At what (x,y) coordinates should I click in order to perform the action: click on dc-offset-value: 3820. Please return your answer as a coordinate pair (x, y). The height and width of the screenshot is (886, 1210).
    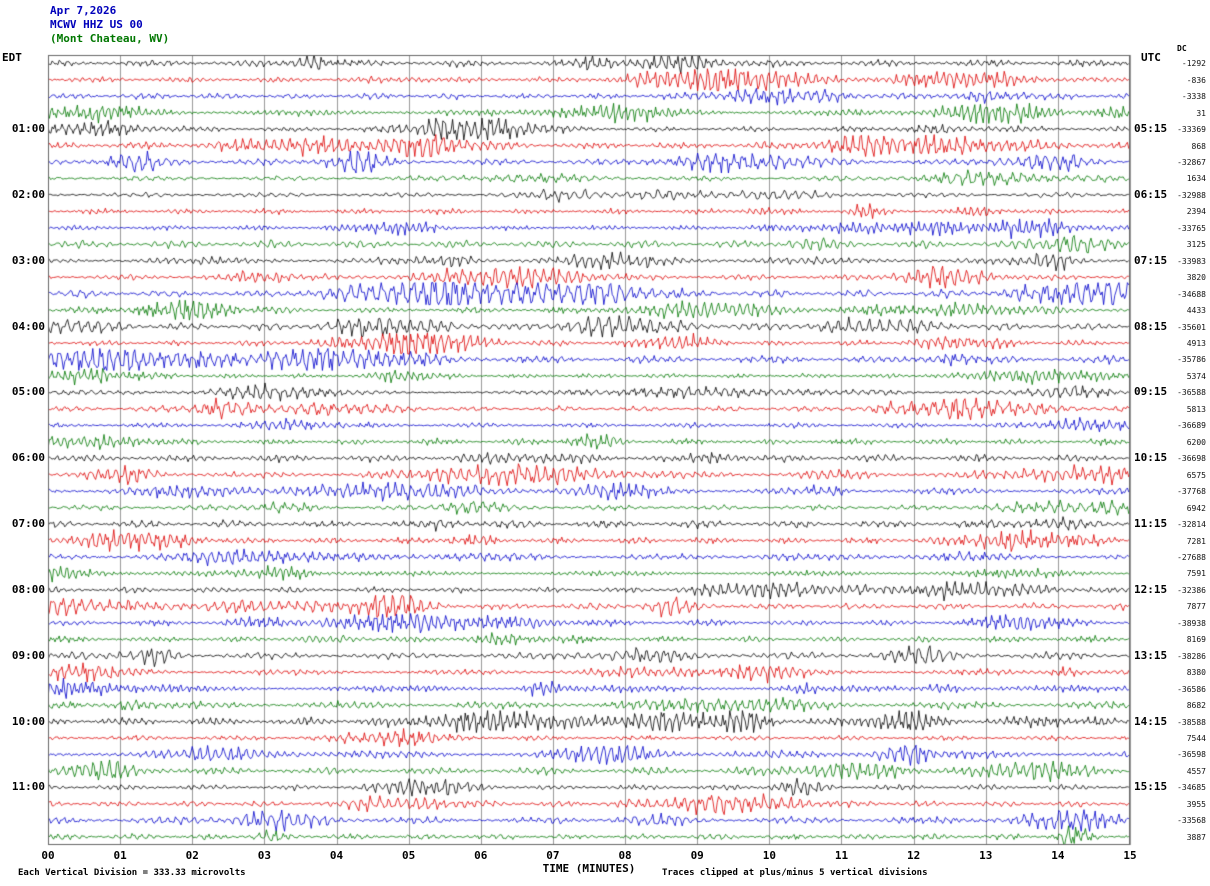
    Looking at the image, I should click on (1196, 278).